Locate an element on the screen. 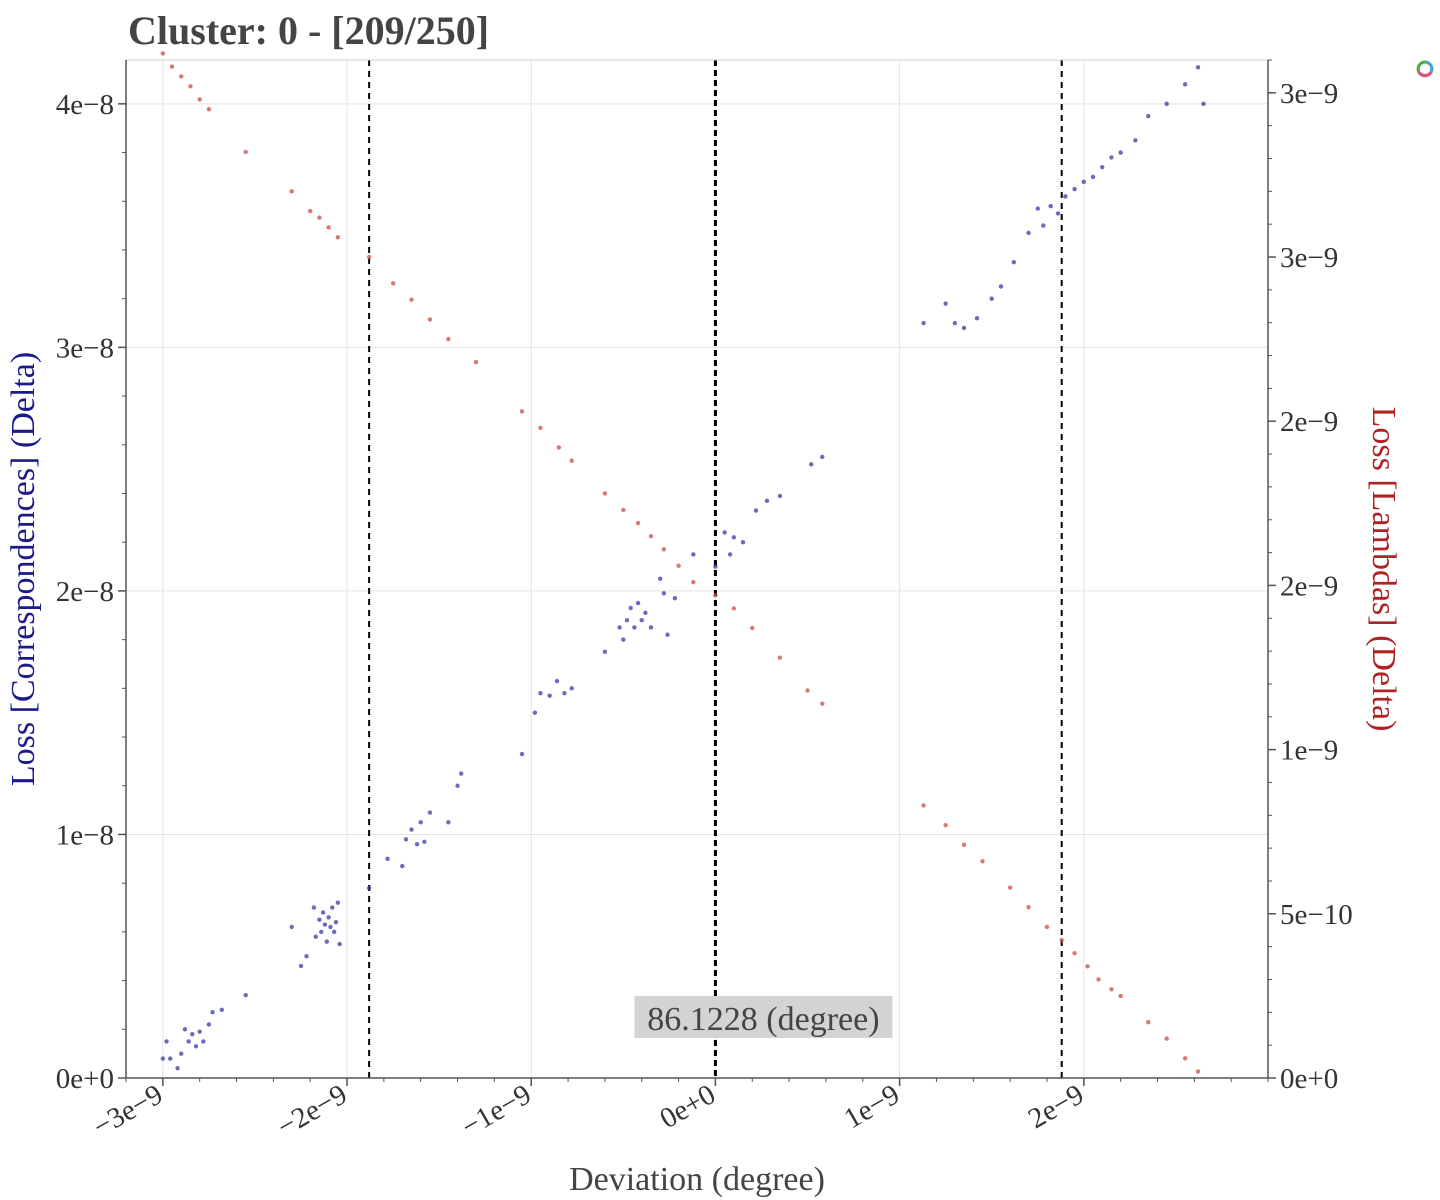  x-axis-label: Deviation (degree) is located at coordinates (697, 1179).